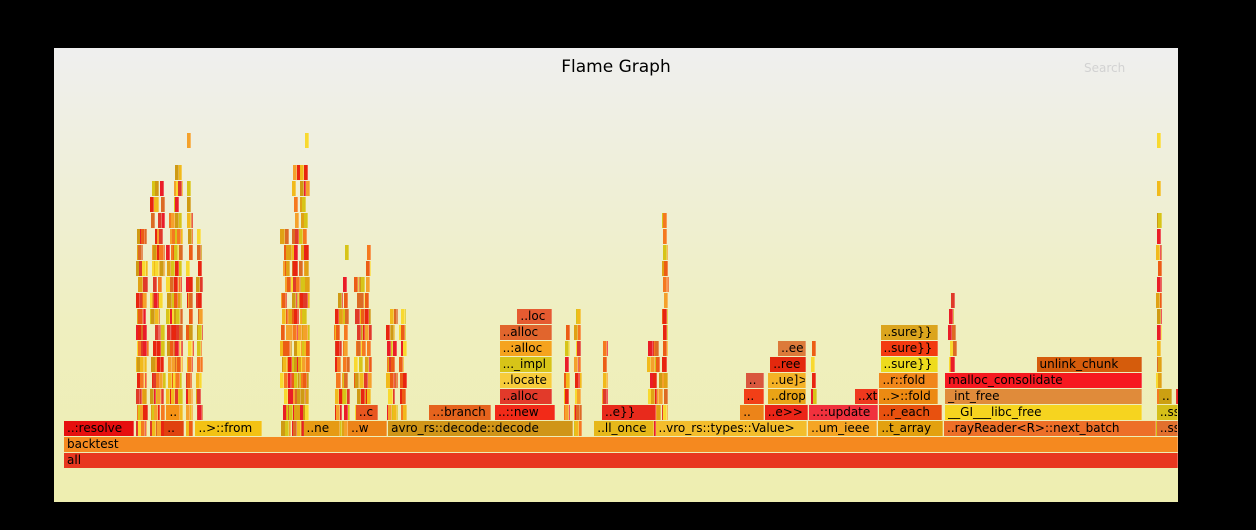 The height and width of the screenshot is (530, 1256). What do you see at coordinates (367, 412) in the screenshot?
I see `flame-frame: ..c` at bounding box center [367, 412].